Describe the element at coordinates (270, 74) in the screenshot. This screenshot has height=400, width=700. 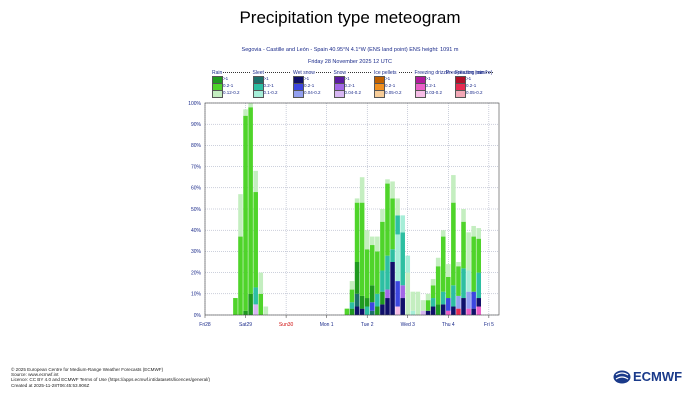
I see `legend-group-header: Sleet` at that location.